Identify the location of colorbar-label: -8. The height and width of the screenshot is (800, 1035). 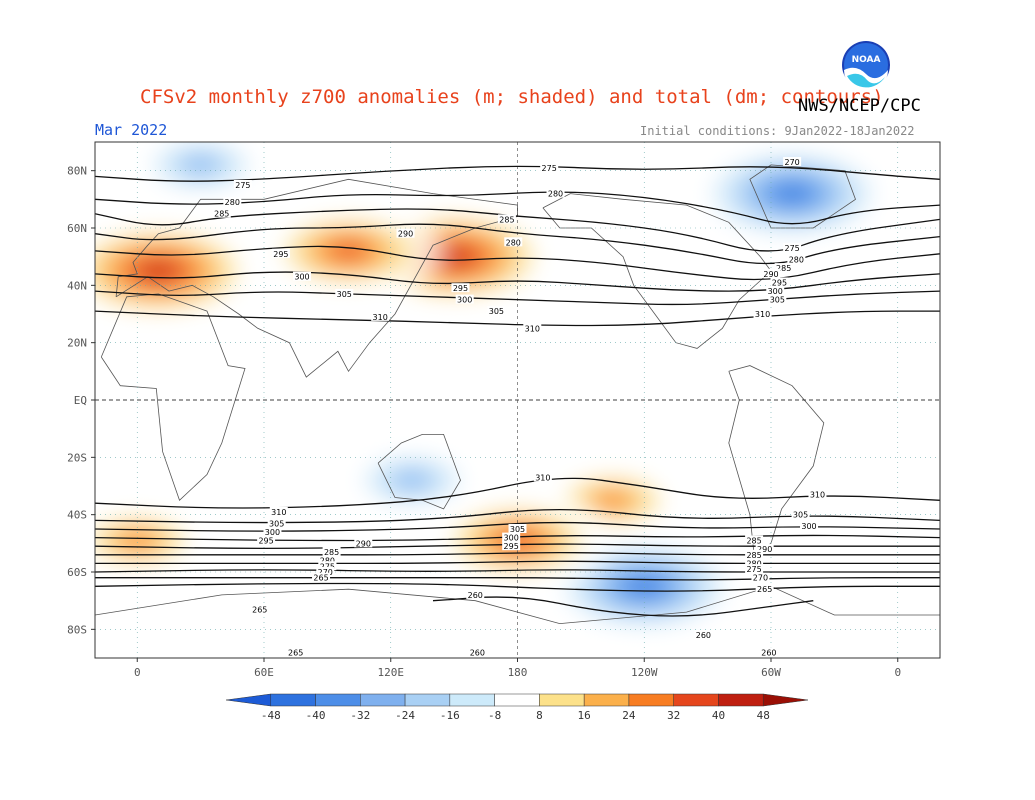
(494, 715).